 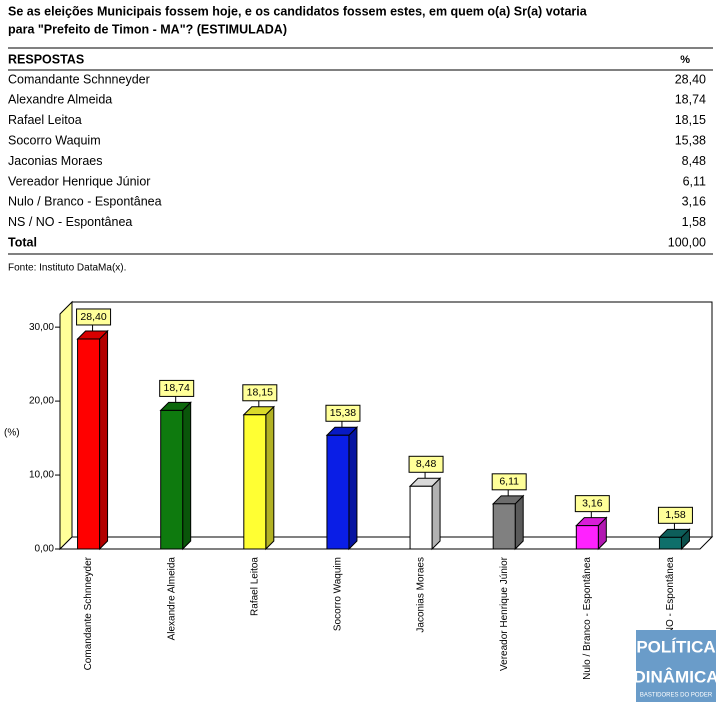 What do you see at coordinates (690, 120) in the screenshot?
I see `table-cell: 18,15` at bounding box center [690, 120].